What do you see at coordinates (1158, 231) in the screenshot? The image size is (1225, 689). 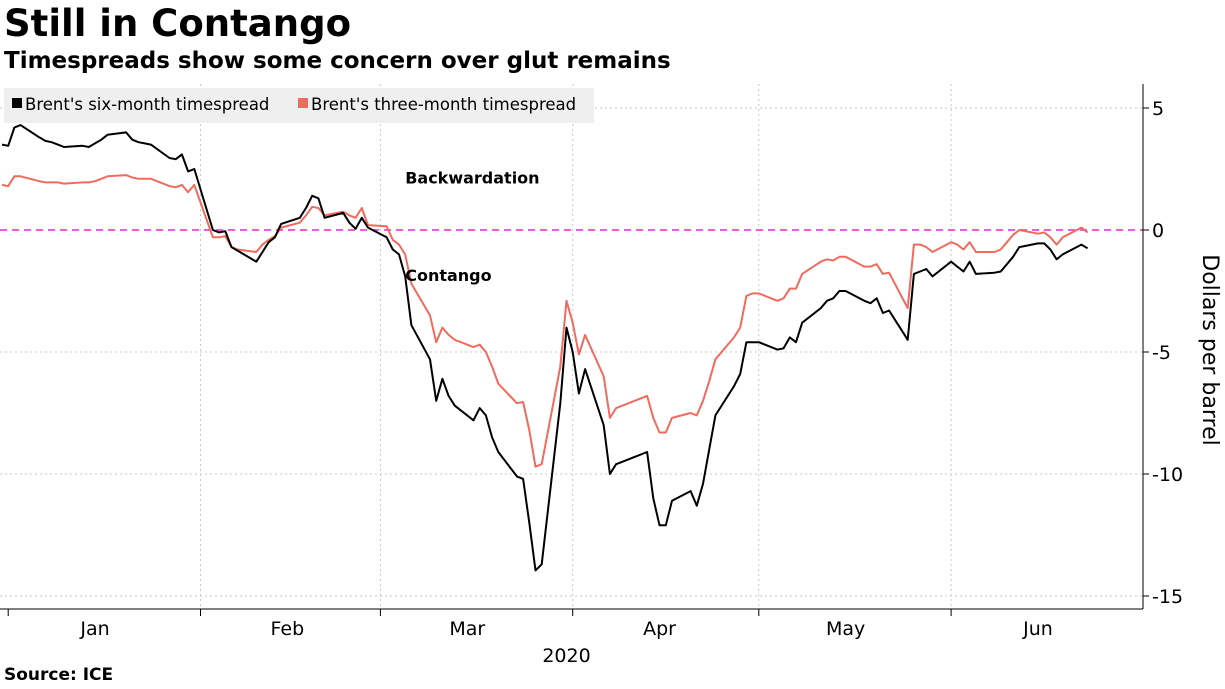 I see `y-tick-label: 0` at bounding box center [1158, 231].